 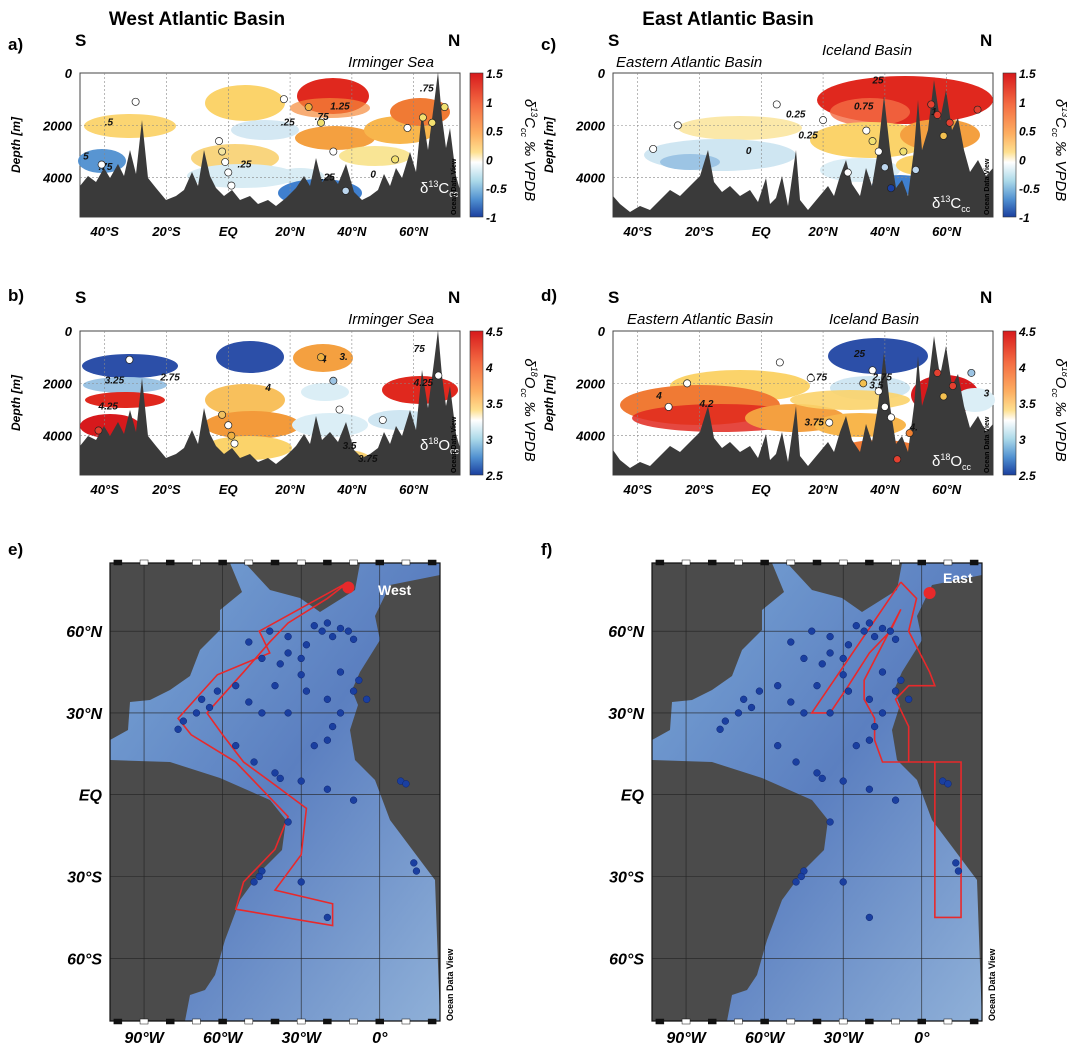 What do you see at coordinates (590, 436) in the screenshot?
I see `y-tick-label: 4000` at bounding box center [590, 436].